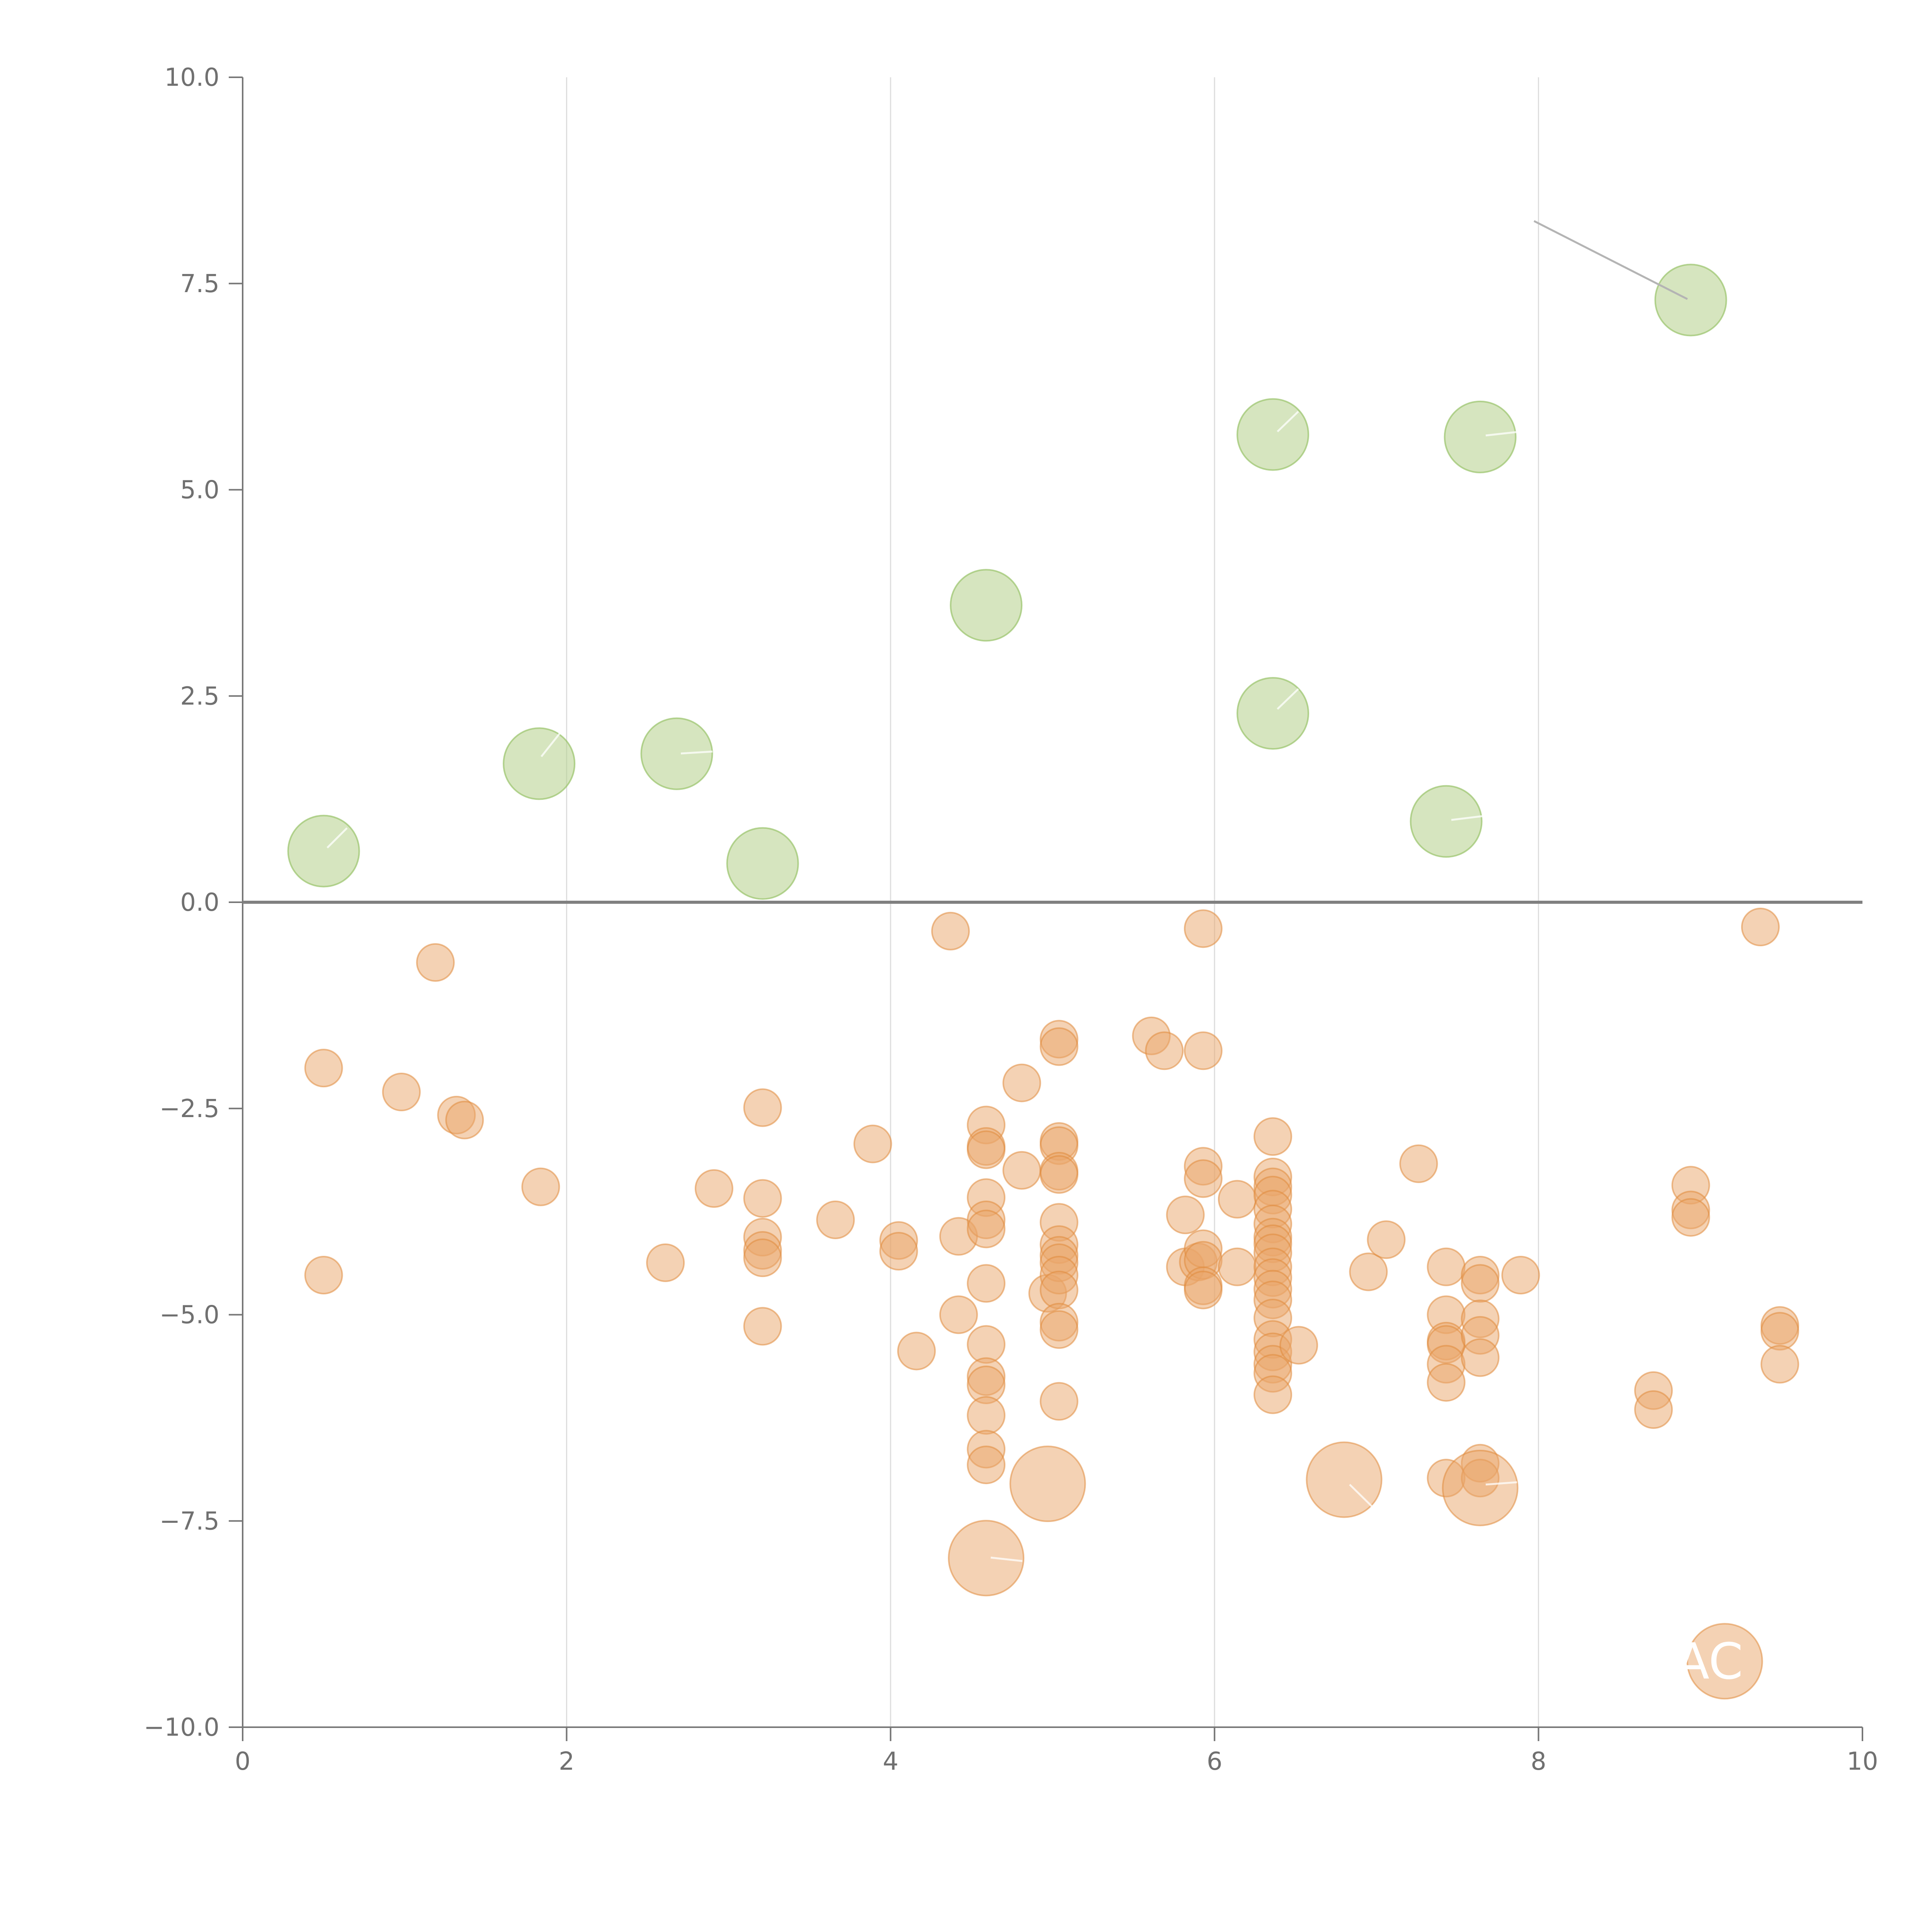 This screenshot has height=1932, width=1932. I want to click on y-tick-label: −10.0, so click(182, 1728).